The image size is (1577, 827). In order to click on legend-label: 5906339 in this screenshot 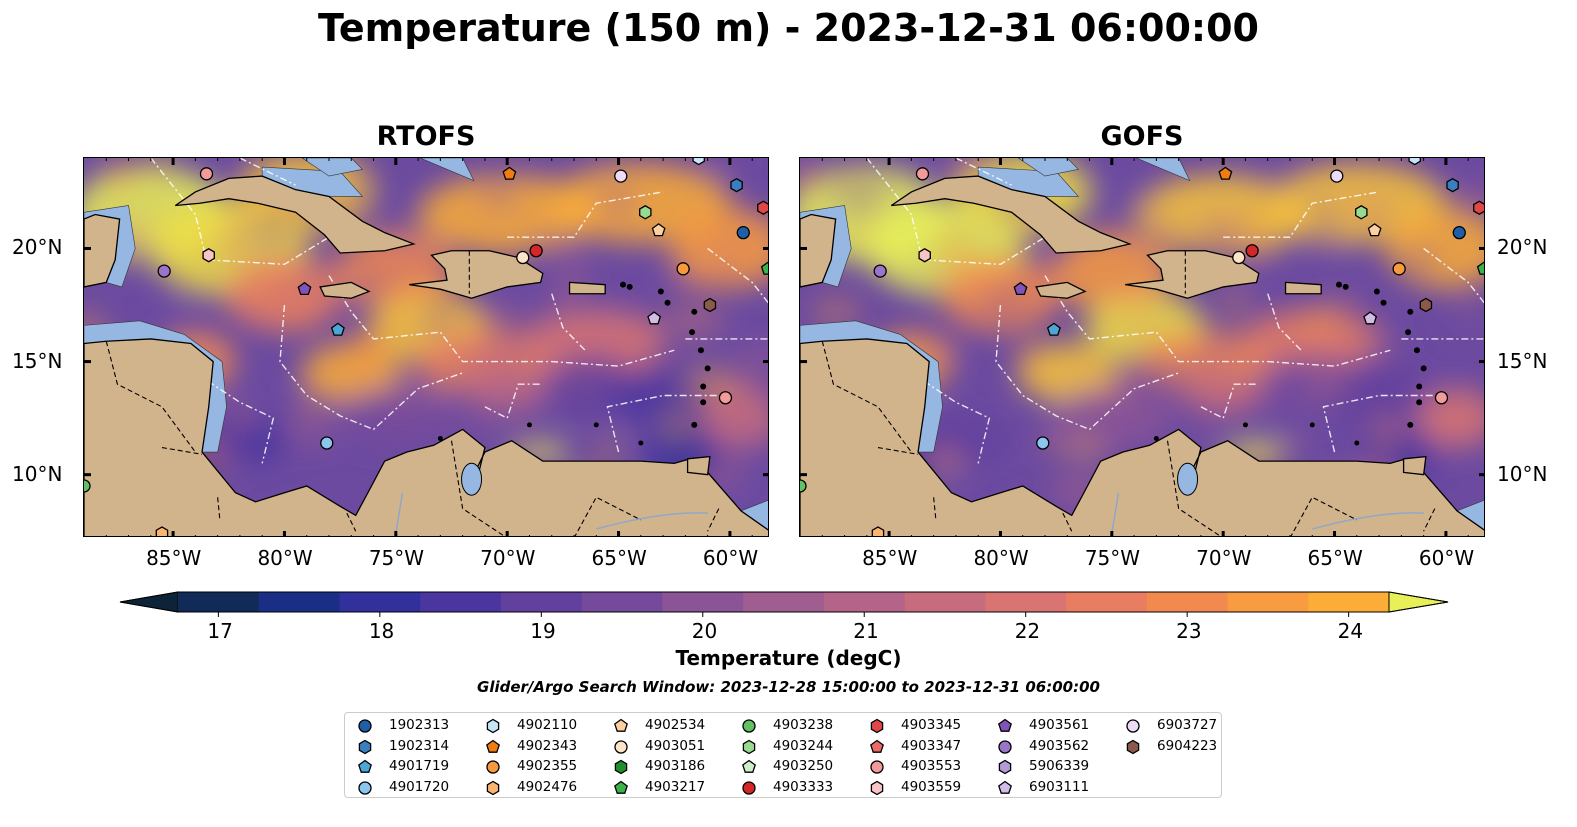, I will do `click(1059, 766)`.